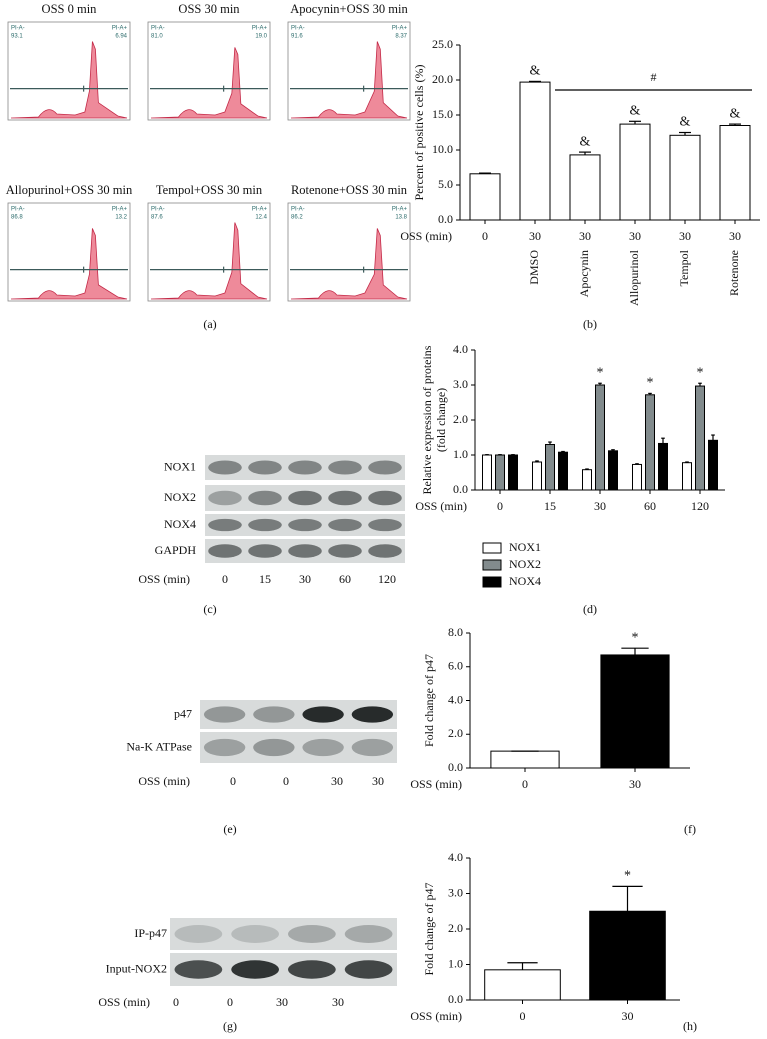 This screenshot has width=767, height=1039. Describe the element at coordinates (401, 37) in the screenshot. I see `gate-value: 8.37` at that location.